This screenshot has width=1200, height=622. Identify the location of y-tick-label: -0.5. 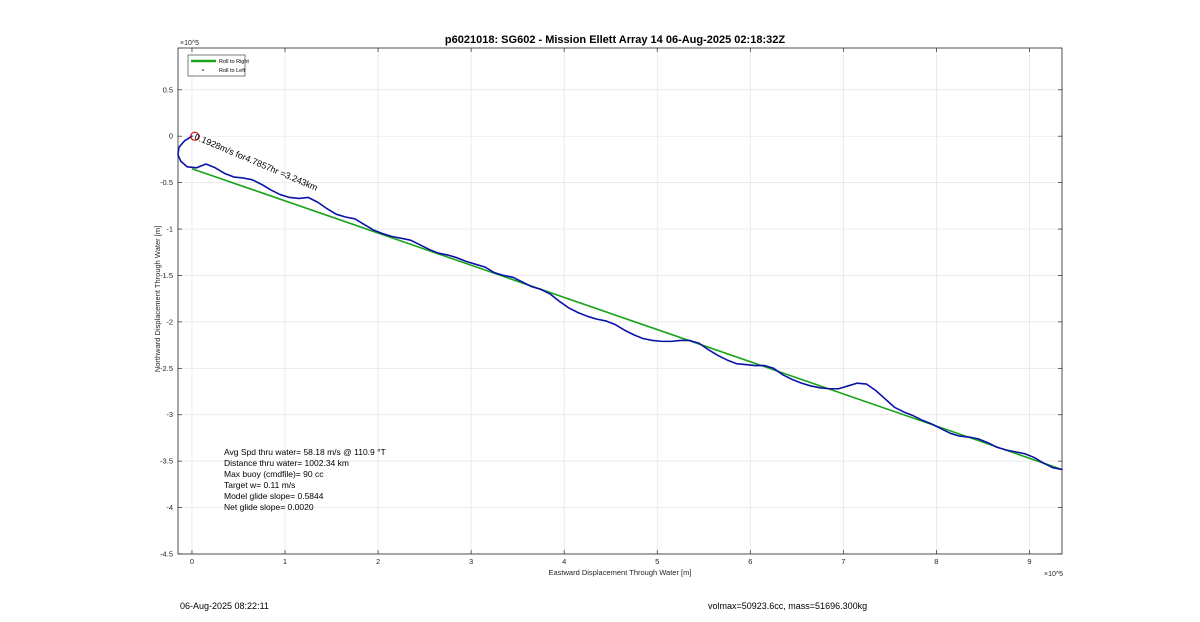
(166, 182).